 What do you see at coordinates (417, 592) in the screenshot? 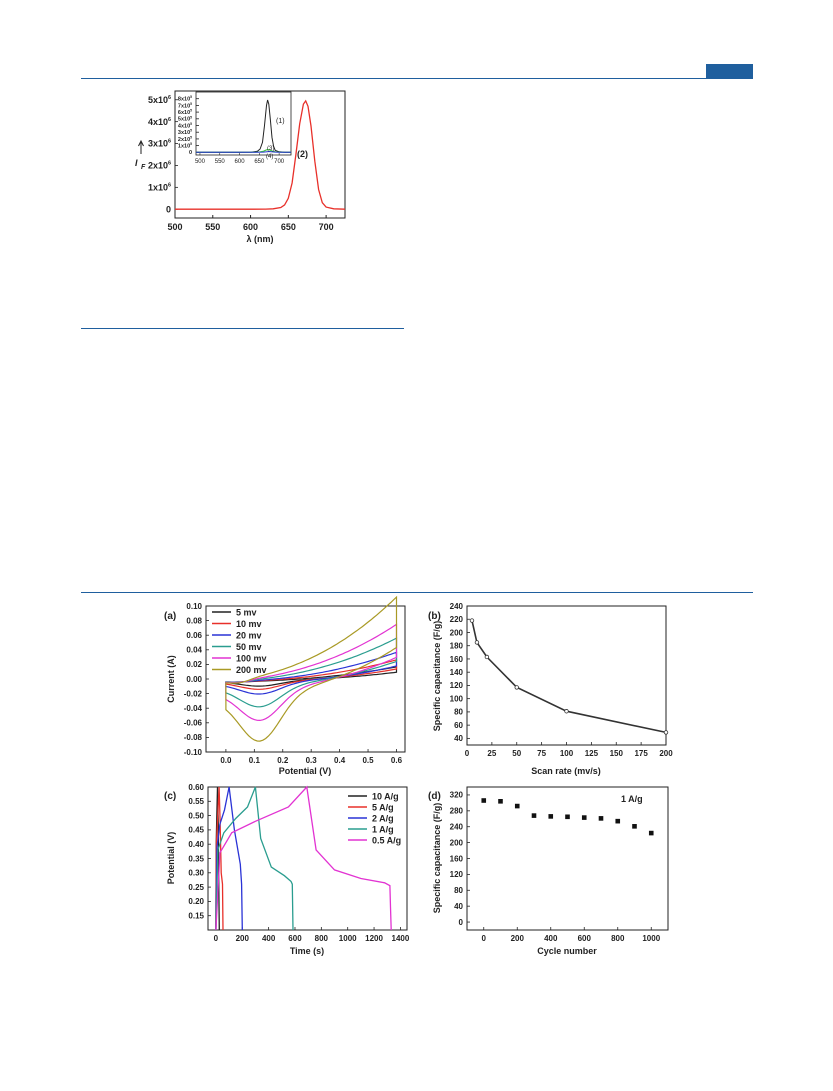
I see `section-rule` at bounding box center [417, 592].